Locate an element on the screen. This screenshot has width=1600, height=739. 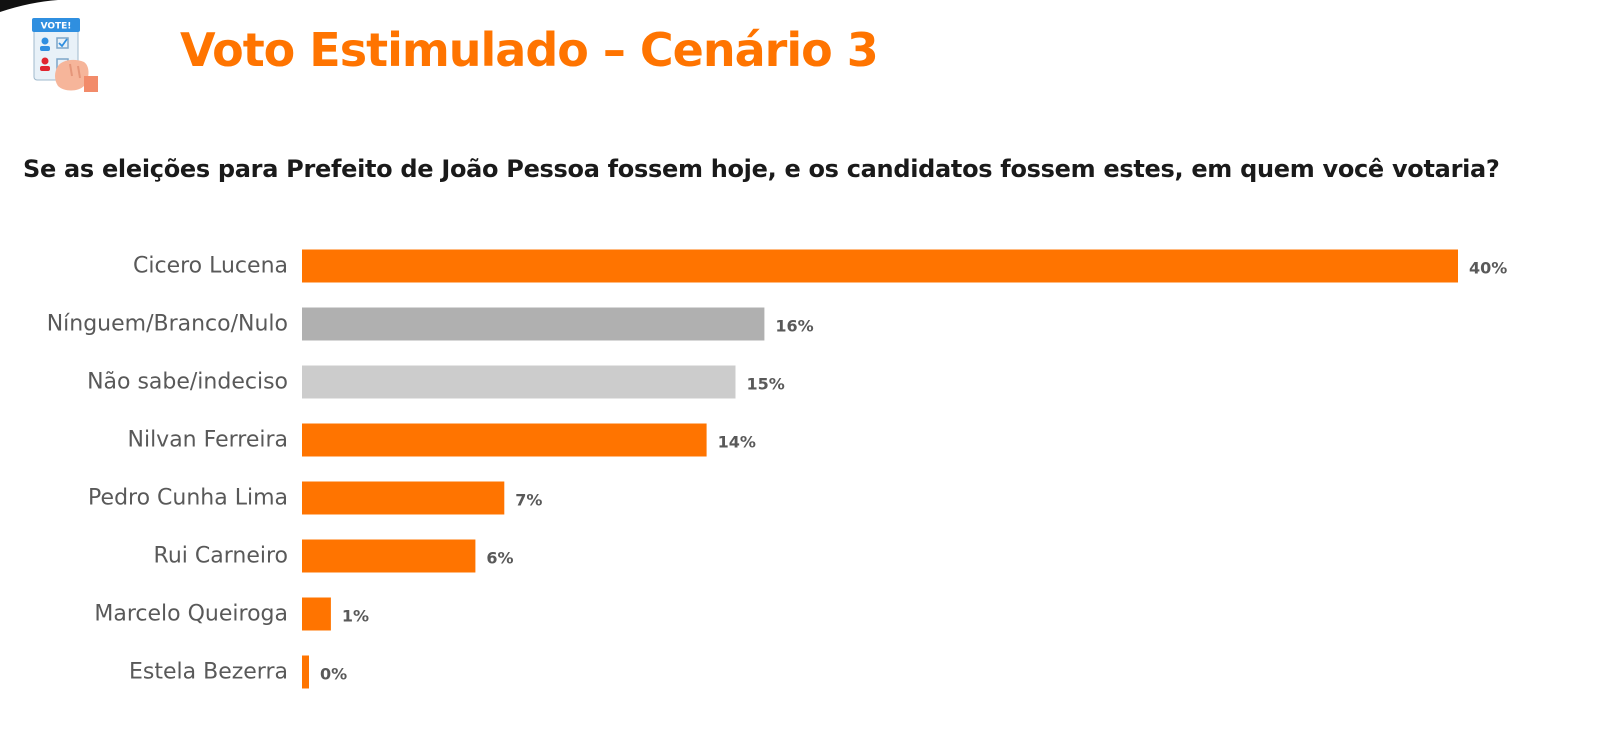
page-title: Voto Estimulado – Cenário 3 is located at coordinates (529, 50).